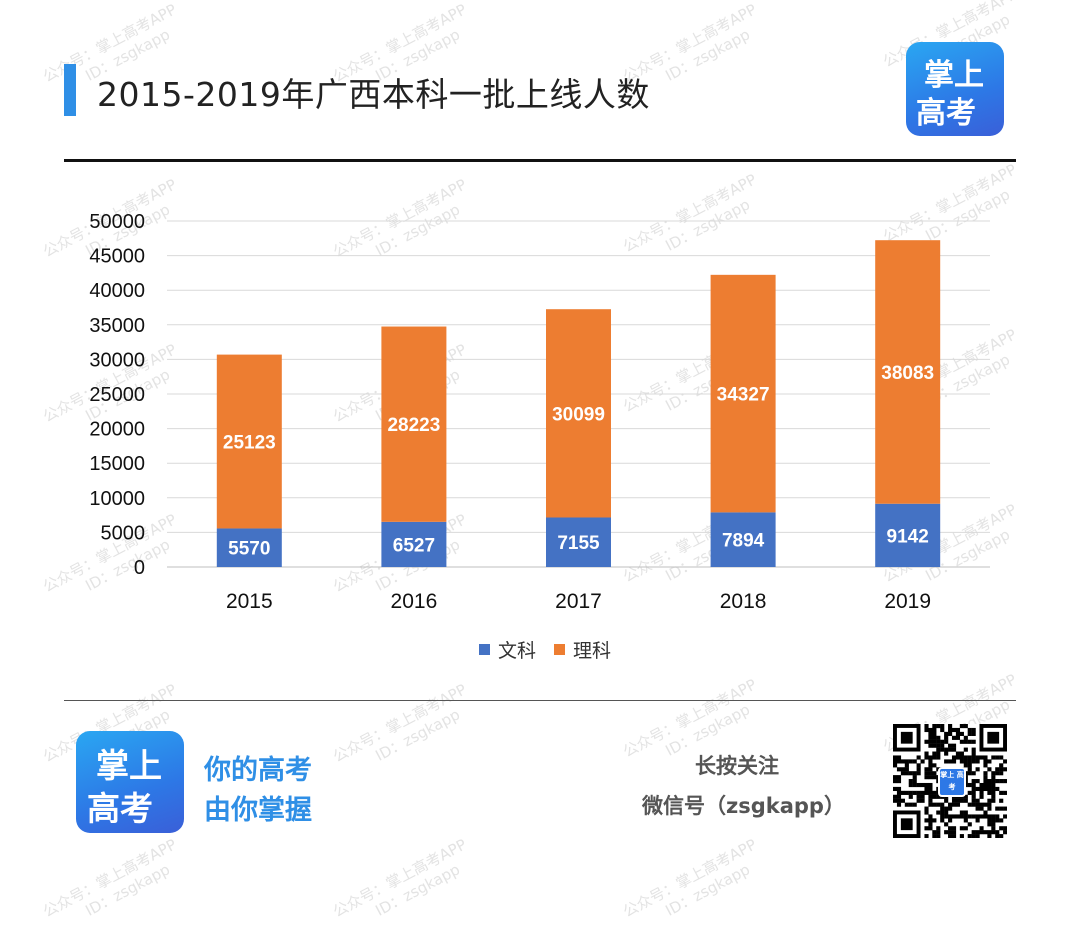 Image resolution: width=1080 pixels, height=939 pixels. I want to click on slogan-line2: 由你掌握, so click(258, 810).